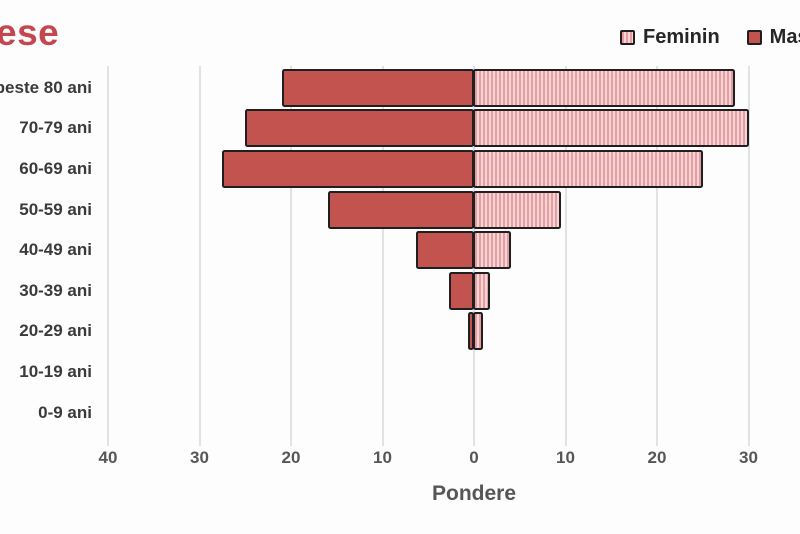 This screenshot has width=800, height=534. I want to click on category-label: 40-49 ani, so click(55, 250).